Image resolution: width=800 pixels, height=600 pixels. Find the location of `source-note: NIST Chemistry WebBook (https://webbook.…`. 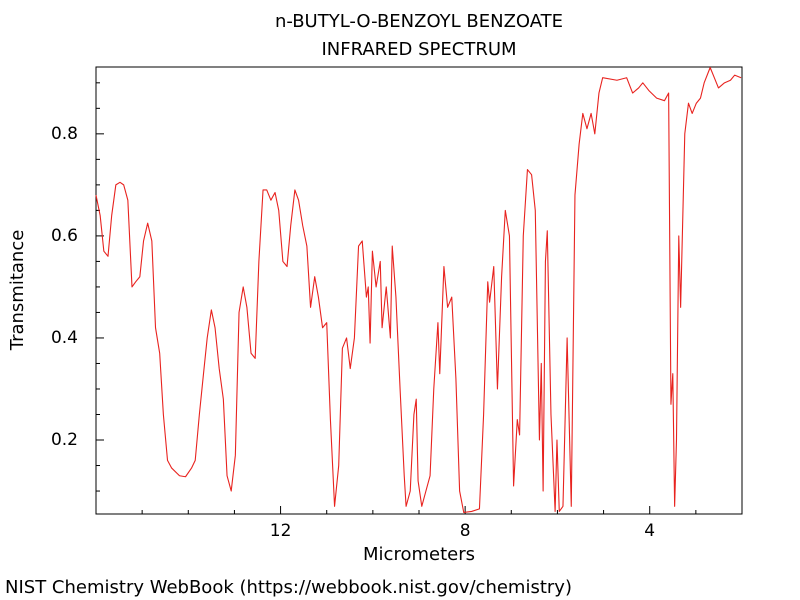

source-note: NIST Chemistry WebBook (https://webbook.… is located at coordinates (288, 587).